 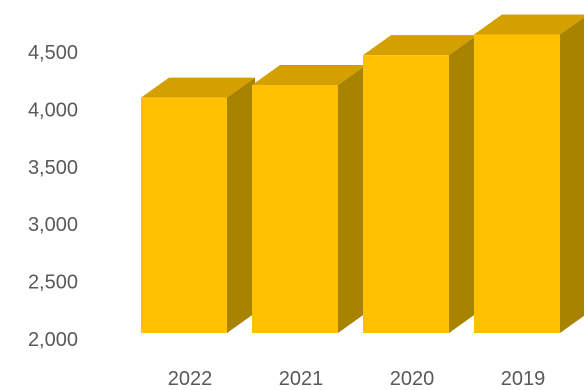 What do you see at coordinates (53, 53) in the screenshot?
I see `y-tick-label: 4,500` at bounding box center [53, 53].